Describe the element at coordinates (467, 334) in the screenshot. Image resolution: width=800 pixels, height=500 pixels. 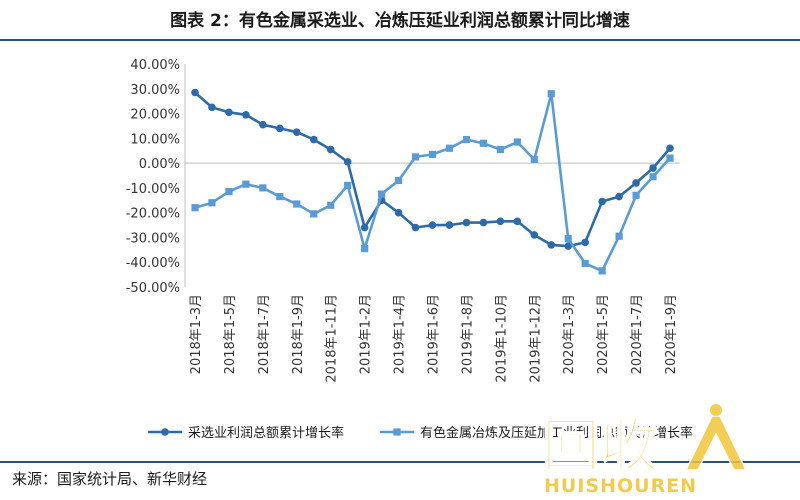
I see `x-tick-label: 2019年1-8月` at that location.